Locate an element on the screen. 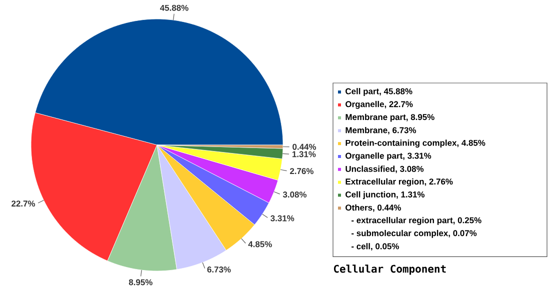 This screenshot has width=550, height=292. legend-label: Unclassified, 3.08% is located at coordinates (385, 170).